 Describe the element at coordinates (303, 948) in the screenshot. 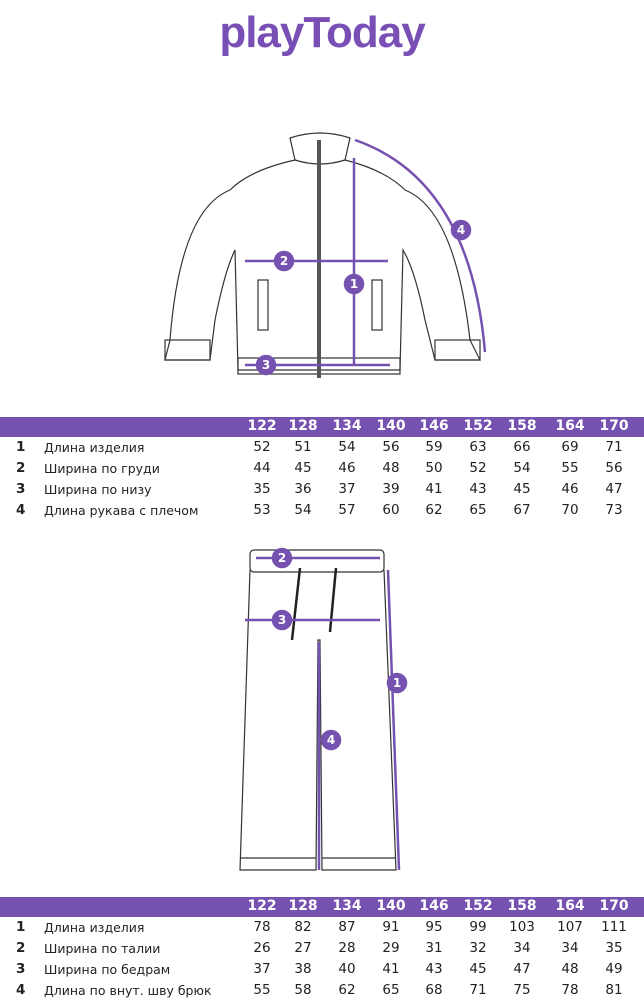

I see `cell-value: 27` at that location.